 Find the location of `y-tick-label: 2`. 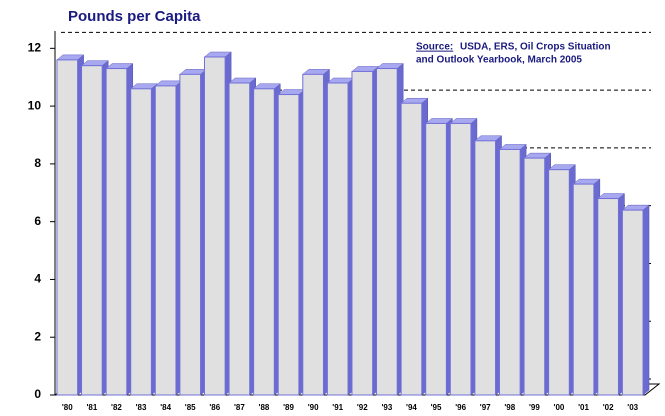

y-tick-label: 2 is located at coordinates (37, 336).